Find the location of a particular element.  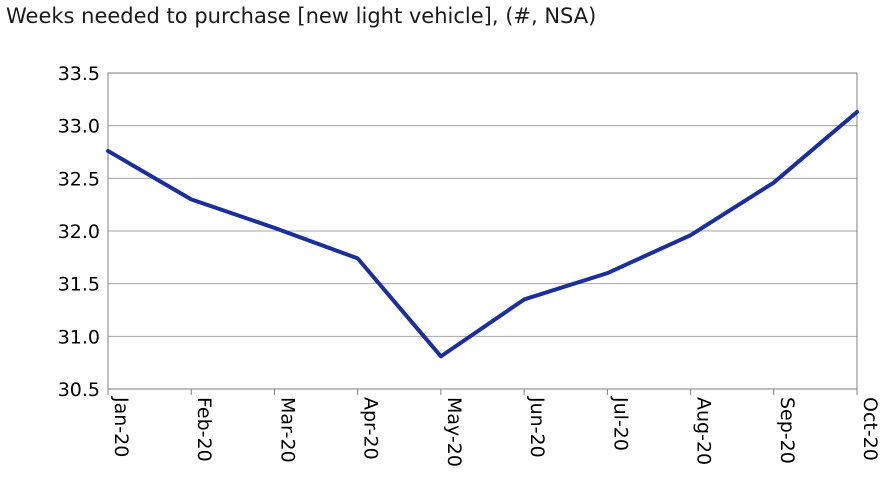

x-tick-label: Oct-20 is located at coordinates (869, 429).